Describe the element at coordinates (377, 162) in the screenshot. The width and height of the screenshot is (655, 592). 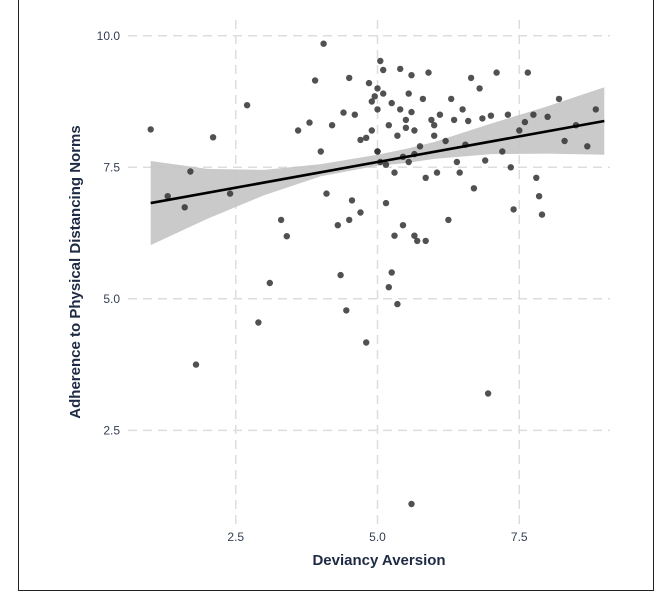
I see `regression-line` at that location.